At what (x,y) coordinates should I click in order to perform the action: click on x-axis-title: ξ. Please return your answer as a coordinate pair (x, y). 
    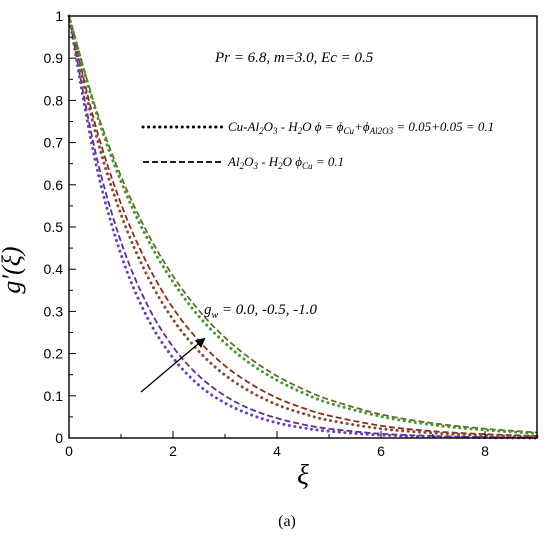
    Looking at the image, I should click on (303, 475).